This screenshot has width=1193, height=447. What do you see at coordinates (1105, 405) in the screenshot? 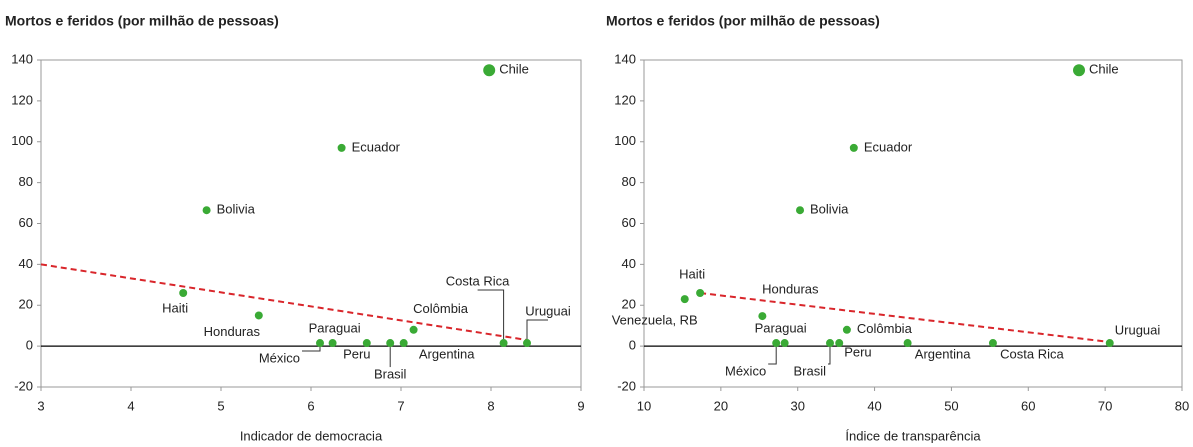
I see `x-tick-label: 70` at bounding box center [1105, 405].